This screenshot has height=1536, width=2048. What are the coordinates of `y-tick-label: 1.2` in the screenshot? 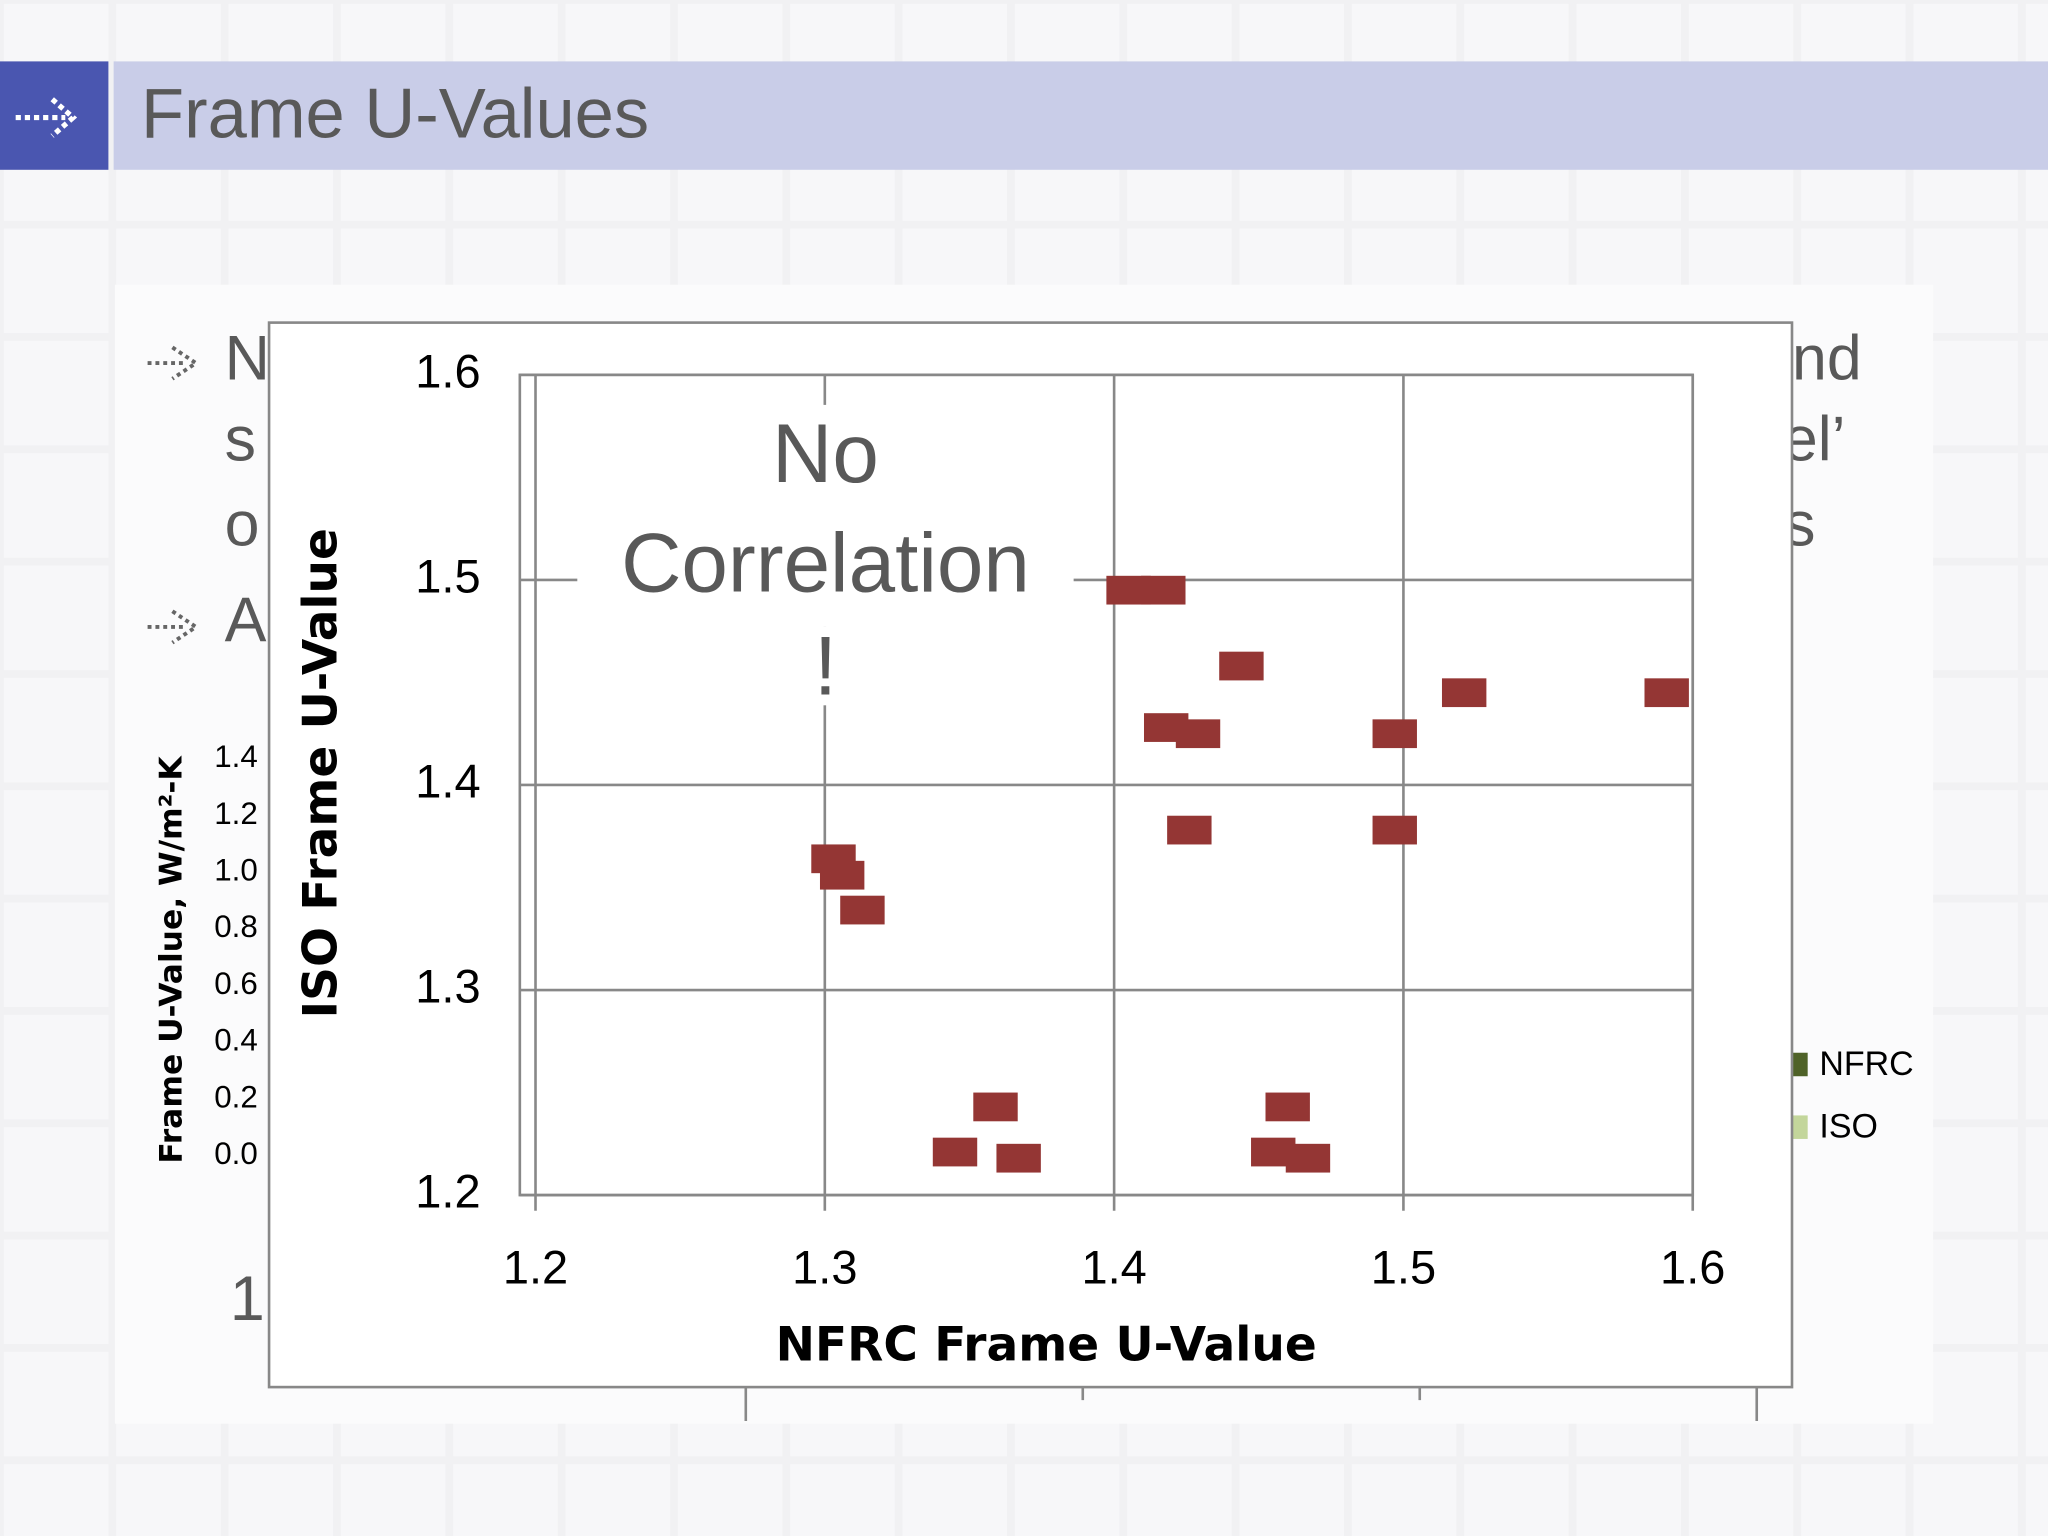 It's located at (447, 1191).